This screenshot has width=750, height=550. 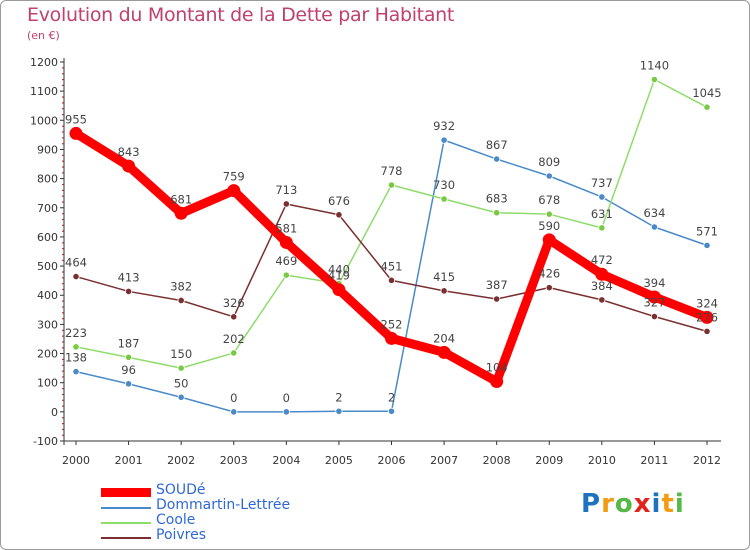 What do you see at coordinates (444, 185) in the screenshot?
I see `data-label: 730` at bounding box center [444, 185].